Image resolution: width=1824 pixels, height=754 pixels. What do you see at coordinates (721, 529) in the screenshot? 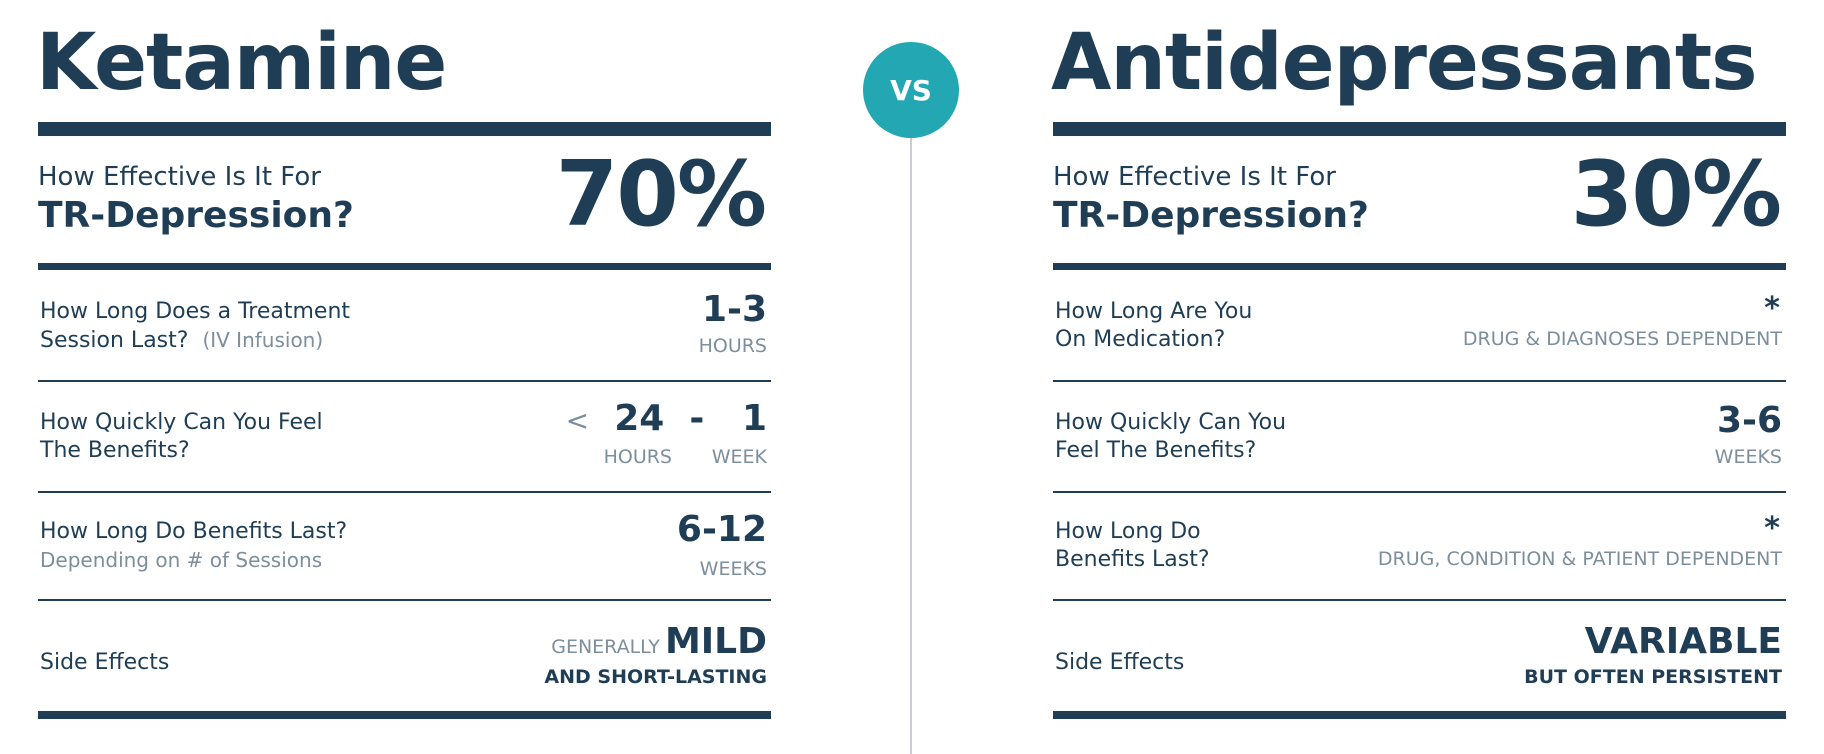
I see `duration-value: 6-12` at bounding box center [721, 529].